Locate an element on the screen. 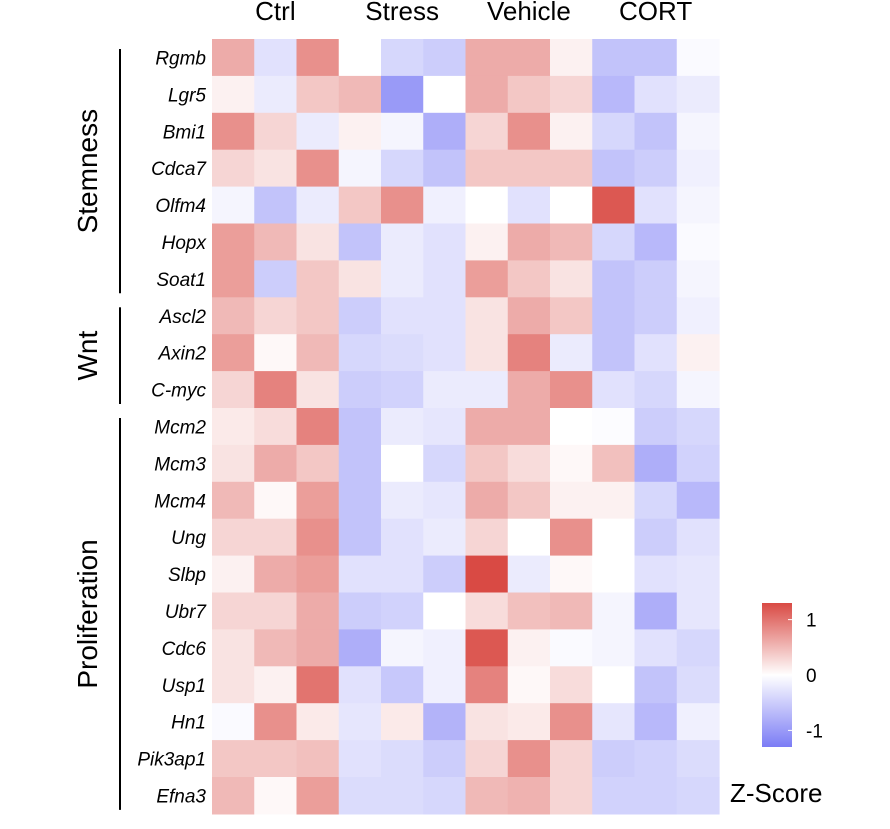  legend-colorbar is located at coordinates (777, 675).